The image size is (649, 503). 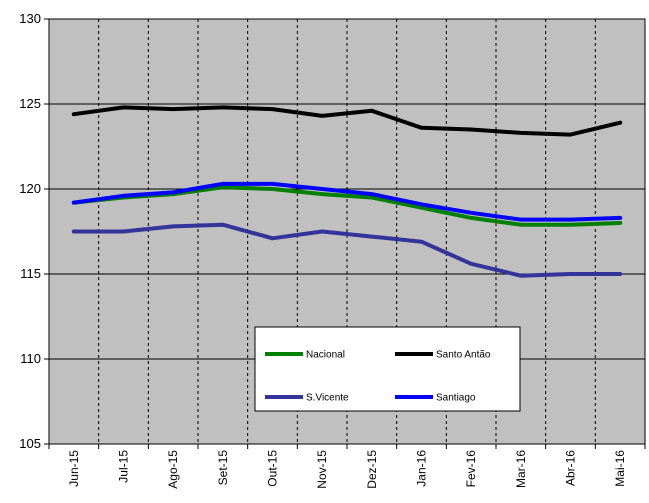 I want to click on y-tick-label: 130, so click(x=30, y=18).